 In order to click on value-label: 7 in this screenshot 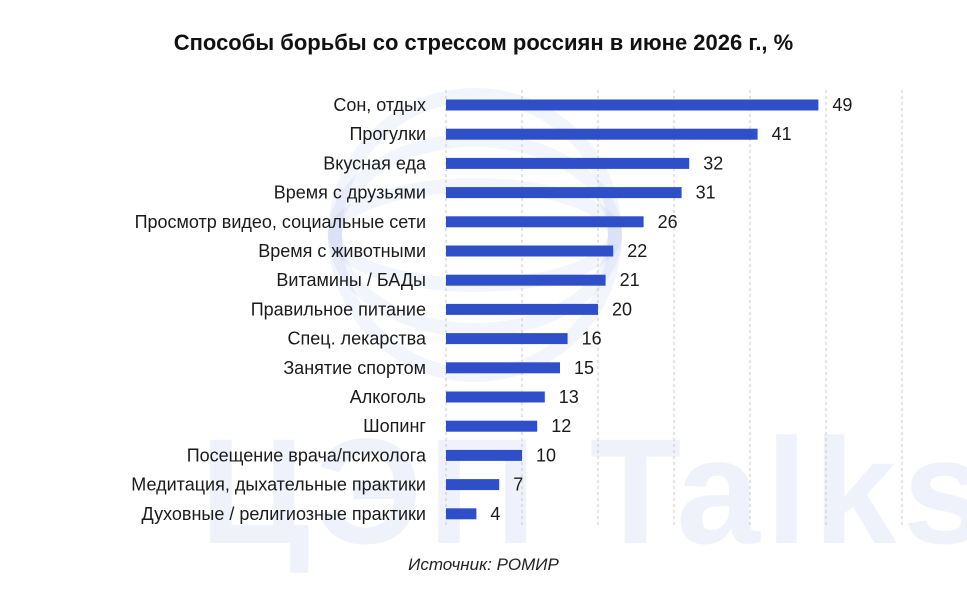, I will do `click(518, 485)`.